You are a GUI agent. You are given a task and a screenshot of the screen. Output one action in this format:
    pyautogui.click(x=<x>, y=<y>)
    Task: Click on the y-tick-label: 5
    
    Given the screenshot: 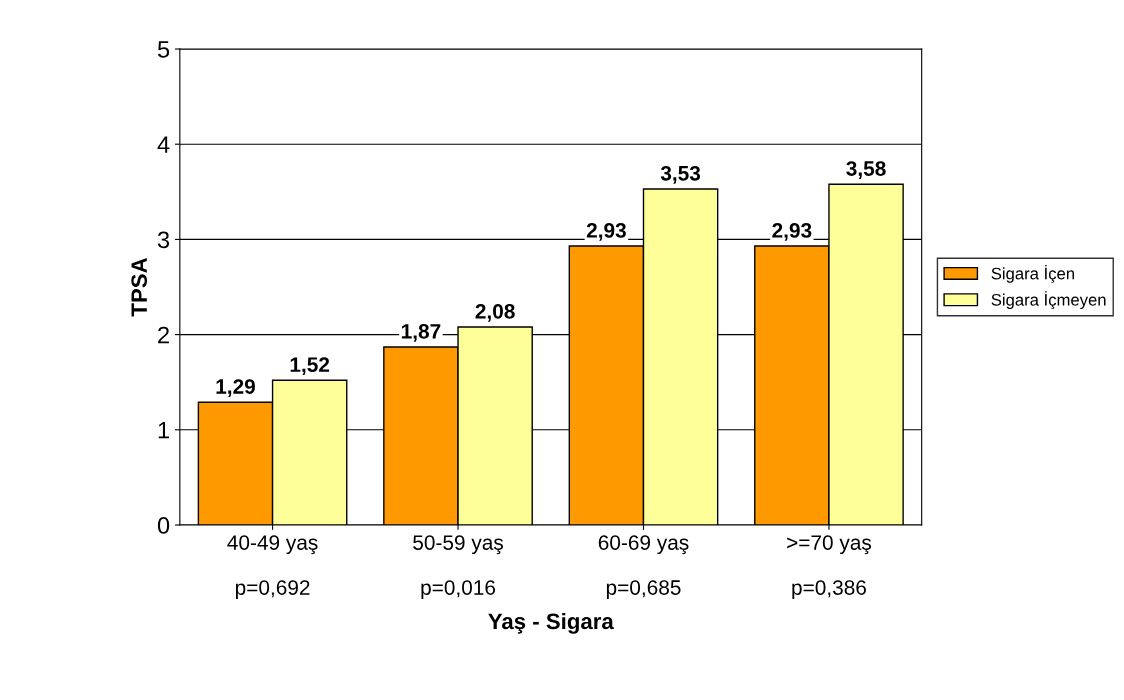 What is the action you would take?
    pyautogui.click(x=163, y=49)
    